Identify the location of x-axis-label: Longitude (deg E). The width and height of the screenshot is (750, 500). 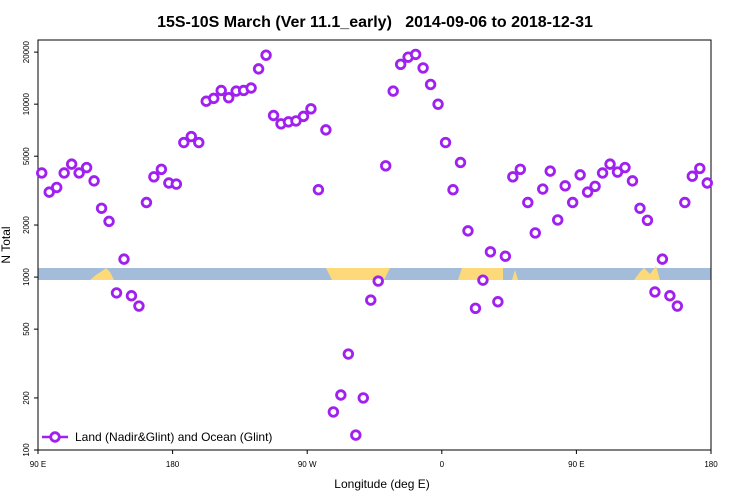
(381, 484).